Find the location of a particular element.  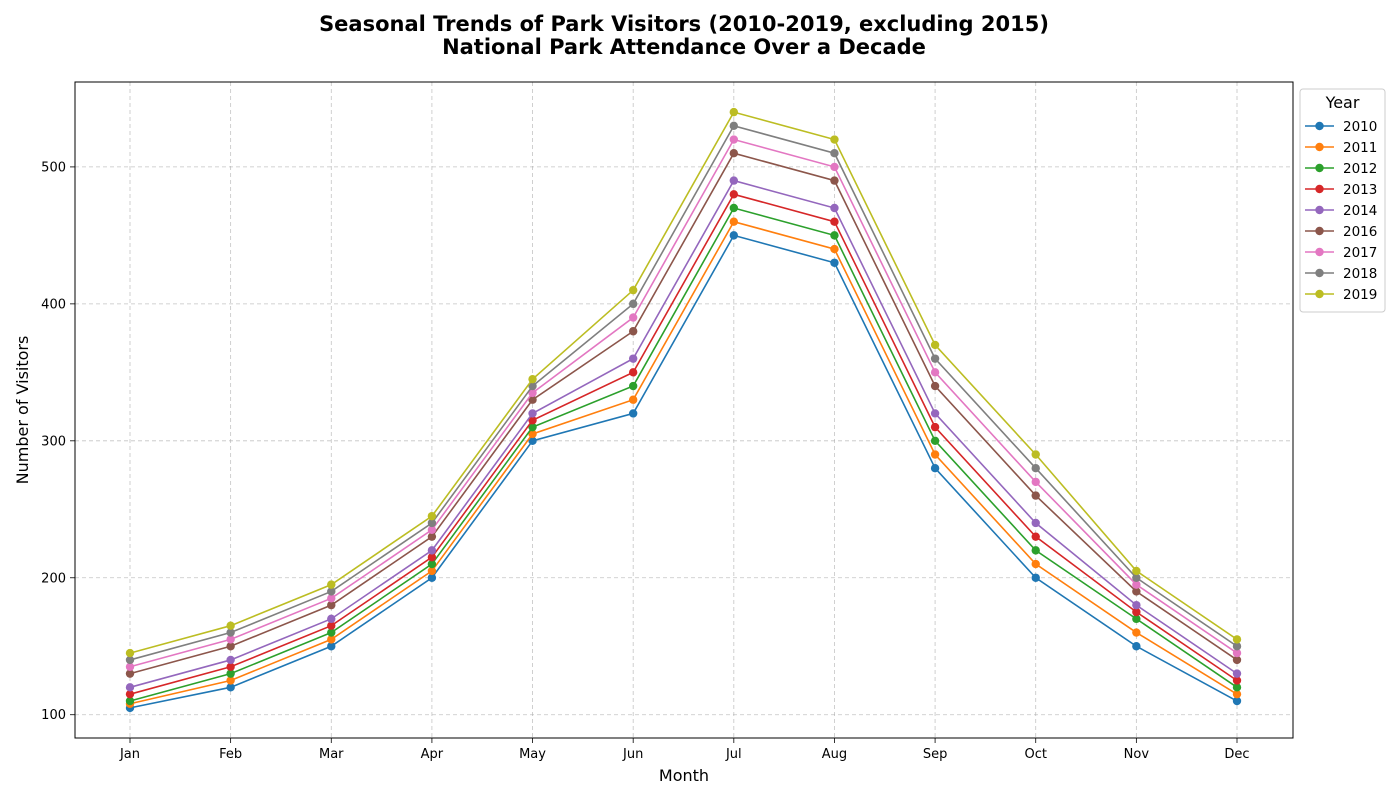

legend-label: 2017 is located at coordinates (1360, 253).